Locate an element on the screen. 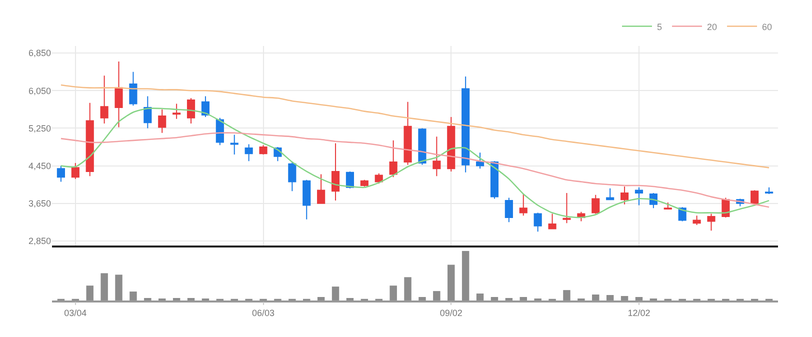 The height and width of the screenshot is (337, 812). x-tick-label: 03/04 is located at coordinates (75, 313).